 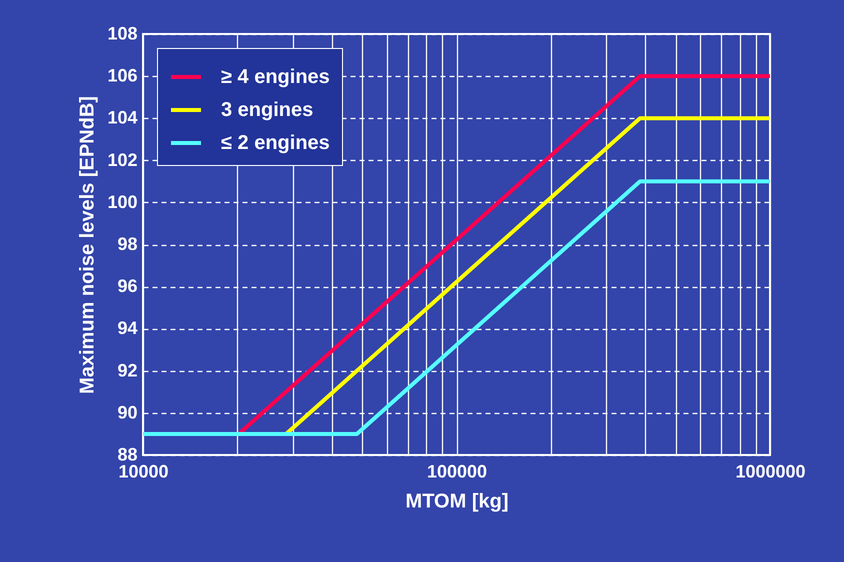 I want to click on y-tick-label: 94, so click(x=127, y=328).